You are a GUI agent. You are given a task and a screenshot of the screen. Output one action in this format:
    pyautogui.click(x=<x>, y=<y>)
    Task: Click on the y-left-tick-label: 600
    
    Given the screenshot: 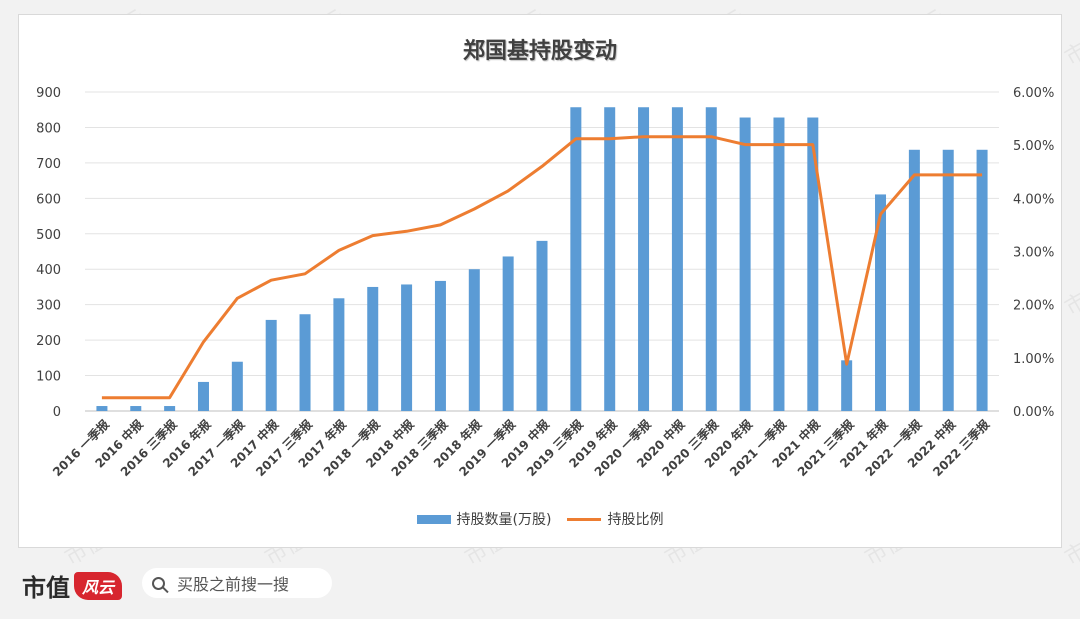 What is the action you would take?
    pyautogui.click(x=48, y=199)
    